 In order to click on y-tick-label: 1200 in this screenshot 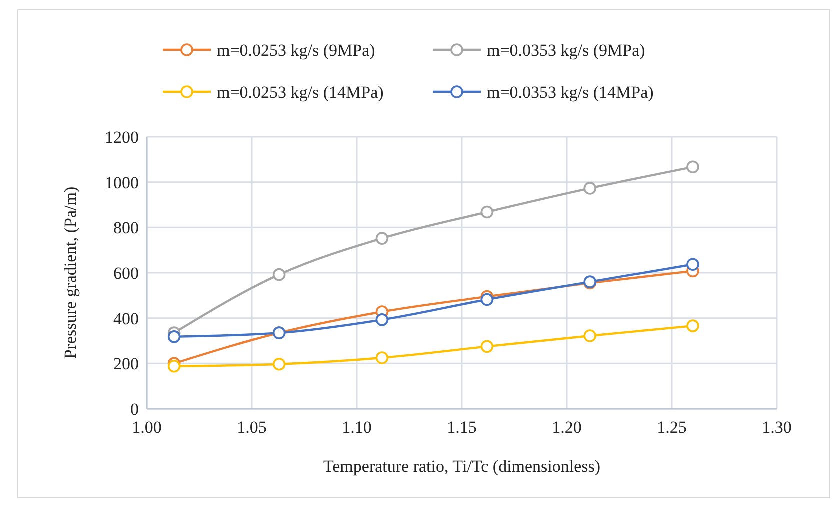, I will do `click(122, 137)`.